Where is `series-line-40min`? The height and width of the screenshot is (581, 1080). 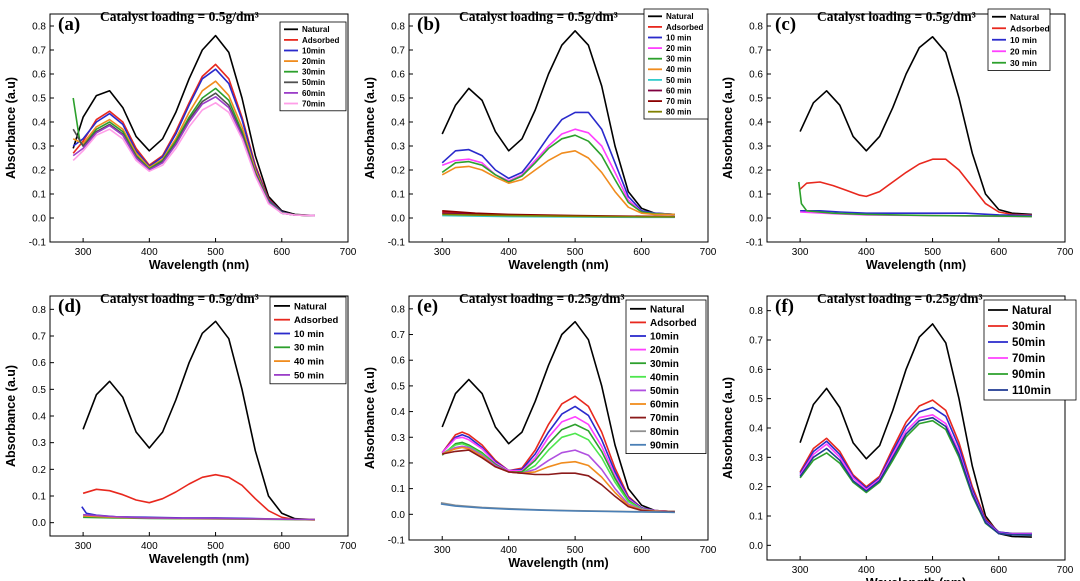 series-line-40min is located at coordinates (558, 183).